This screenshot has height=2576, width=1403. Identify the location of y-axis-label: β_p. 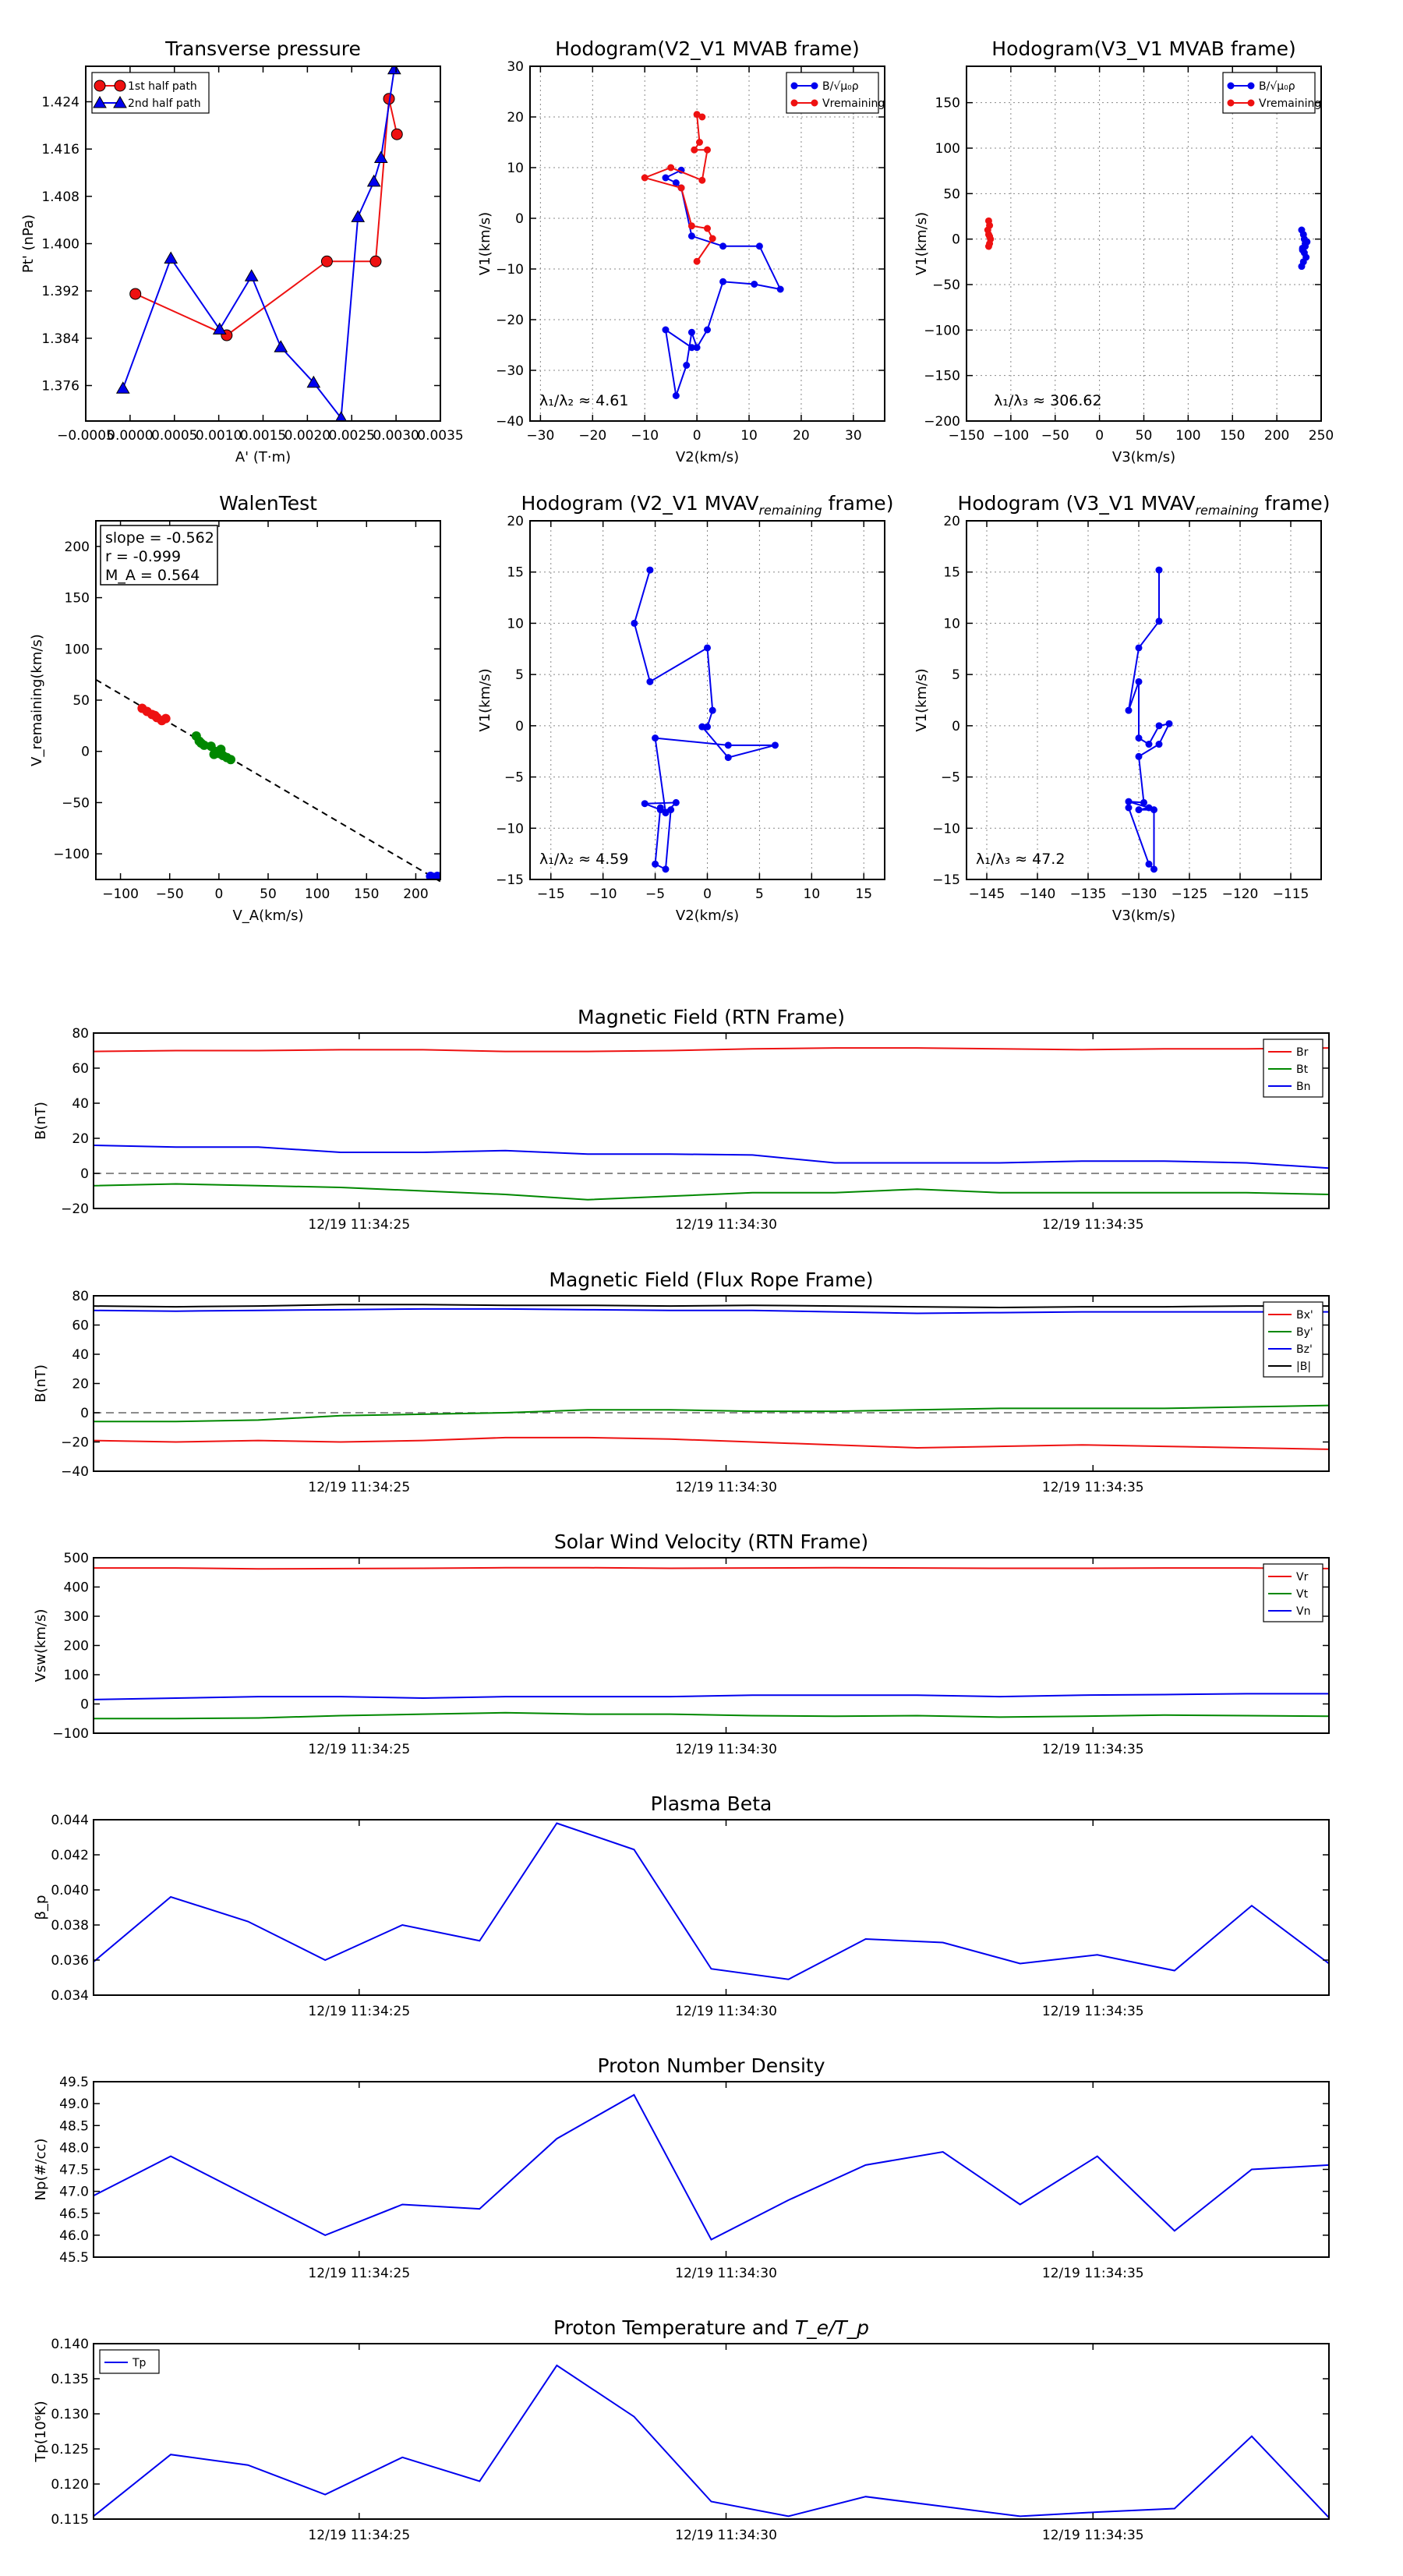
(41, 1907).